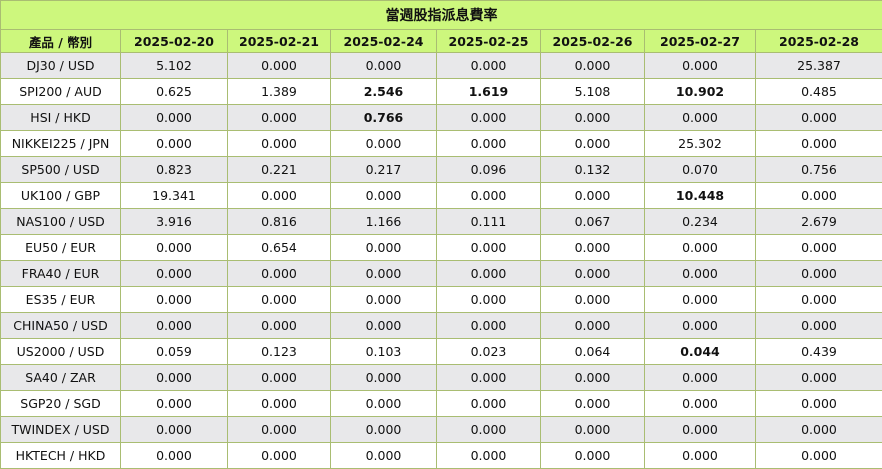 This screenshot has width=882, height=469. What do you see at coordinates (174, 41) in the screenshot?
I see `date-column-header: 2025-02-20` at bounding box center [174, 41].